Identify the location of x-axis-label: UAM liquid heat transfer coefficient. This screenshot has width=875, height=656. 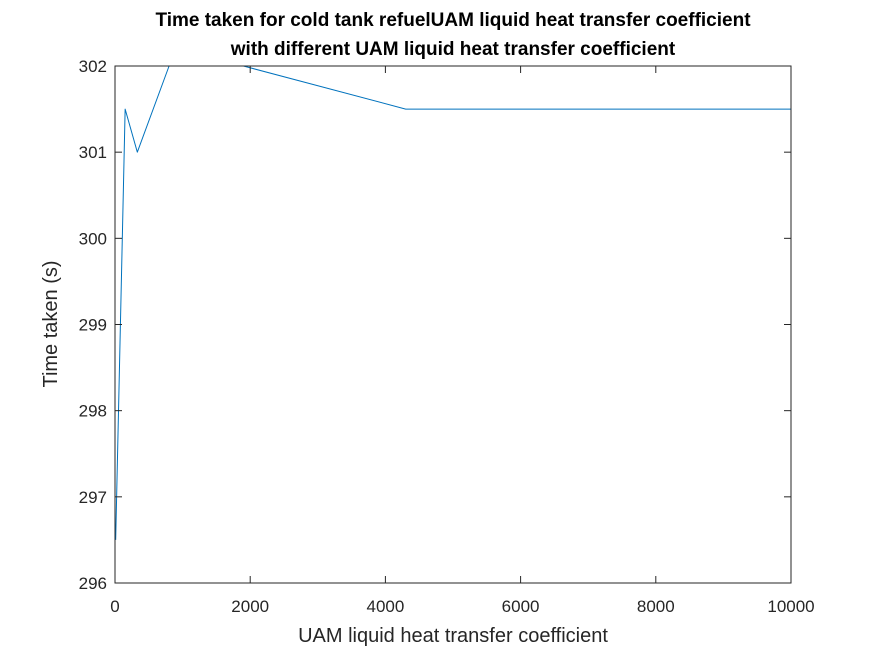
(453, 636).